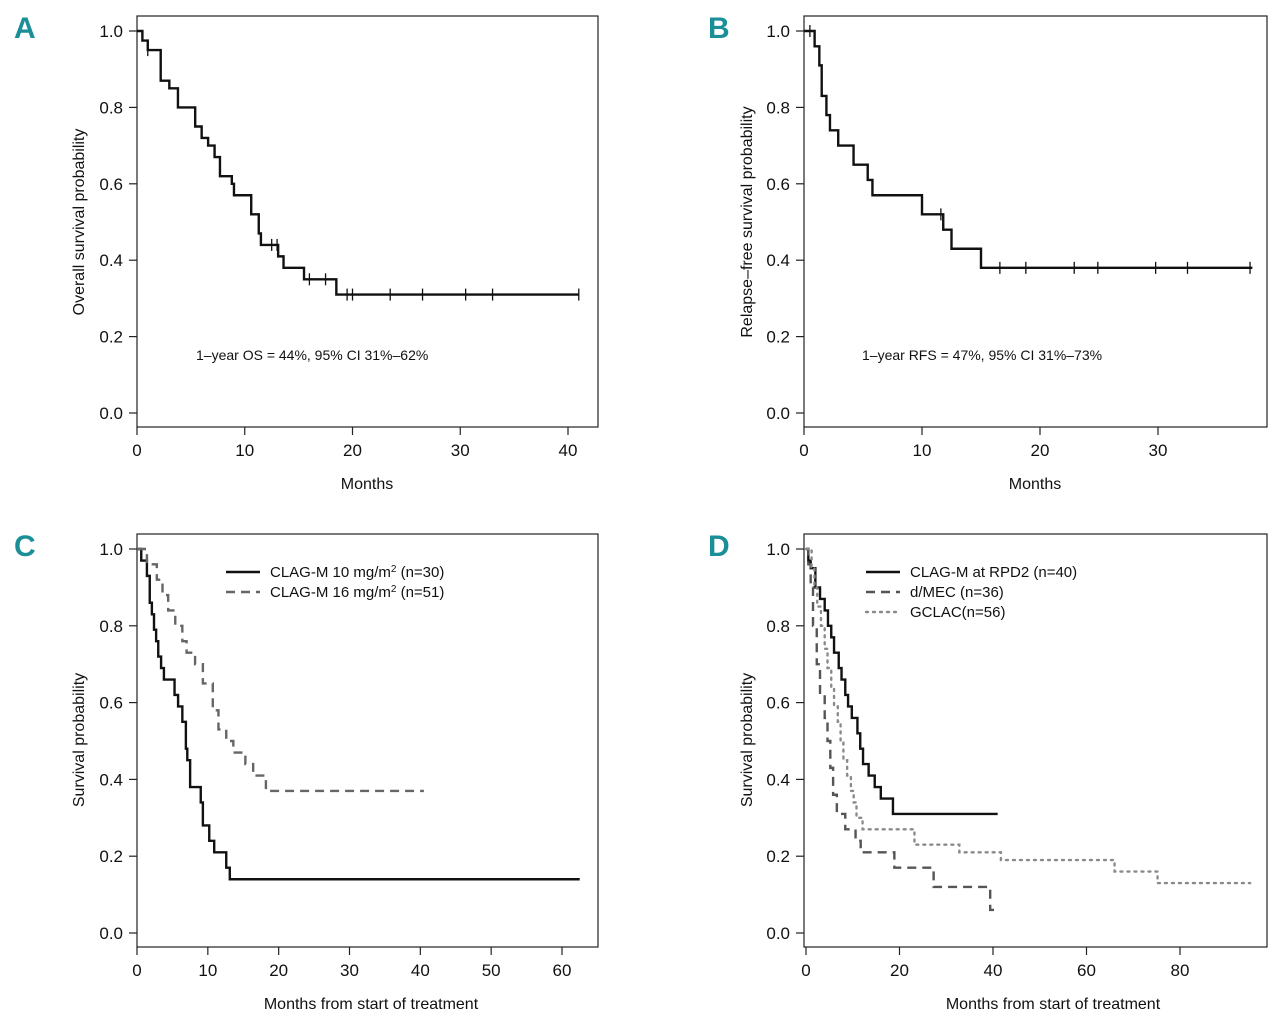  Describe the element at coordinates (719, 28) in the screenshot. I see `panel-letter: B` at that location.